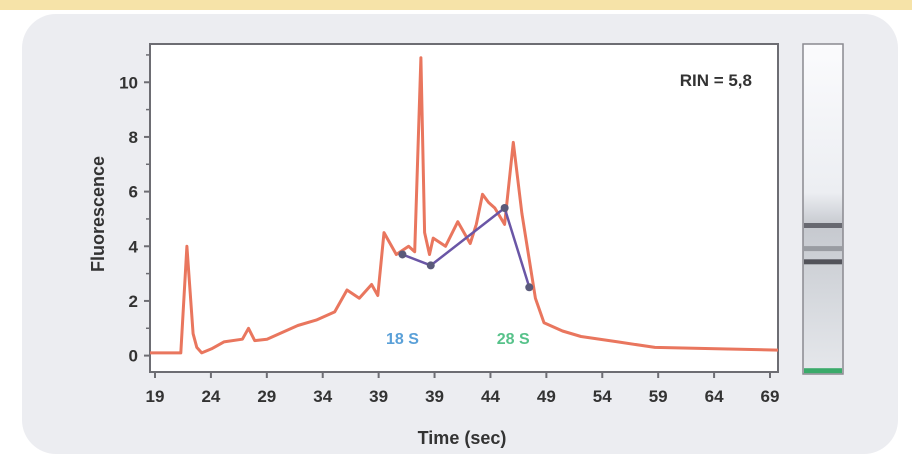 The height and width of the screenshot is (460, 912). What do you see at coordinates (466, 247) in the screenshot?
I see `series-line` at bounding box center [466, 247].